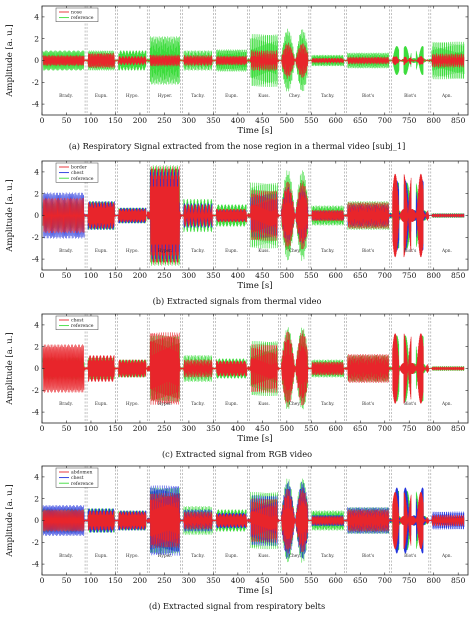 The height and width of the screenshot is (619, 474). I want to click on figure-caption: (c) Extracted signal from RGB video, so click(237, 454).